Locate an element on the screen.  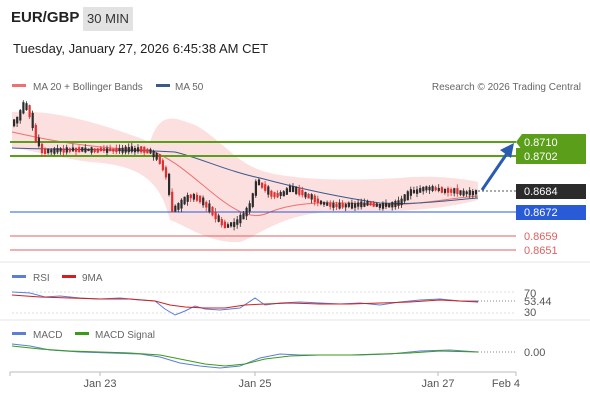
x-axis-label: Jan 23 is located at coordinates (99, 384).